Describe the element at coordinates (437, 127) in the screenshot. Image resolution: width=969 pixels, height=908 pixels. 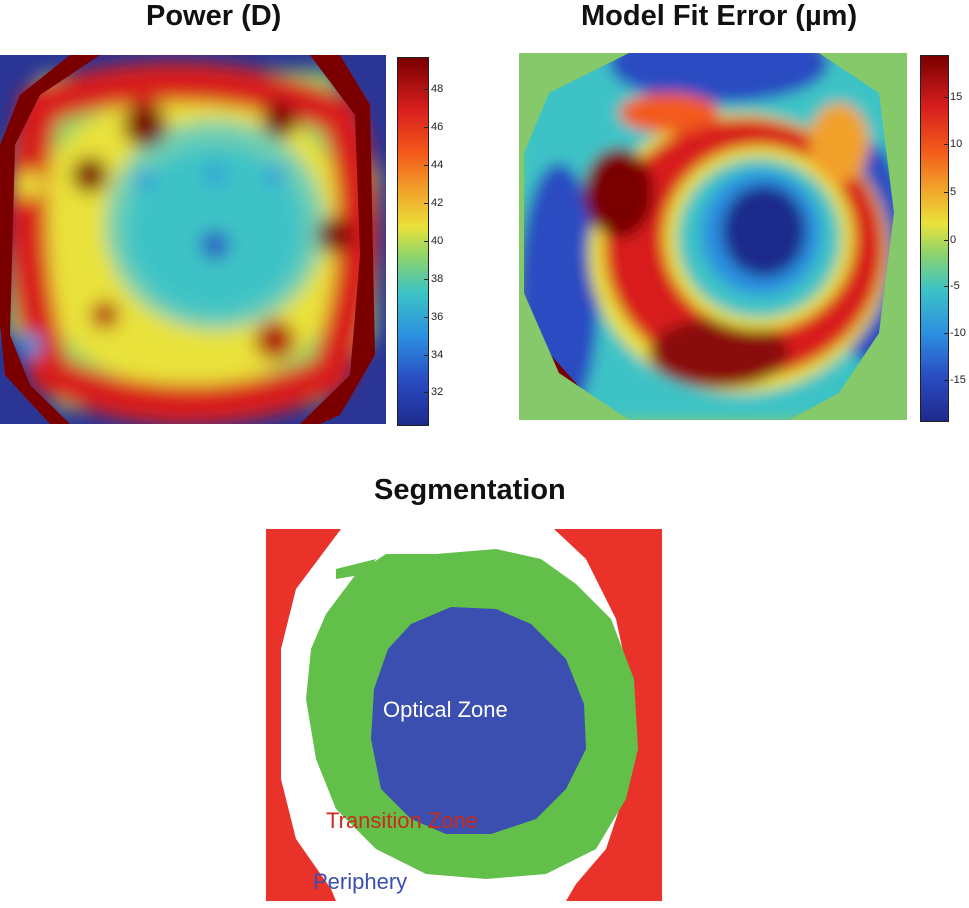
I see `power-tick-label: 46` at that location.